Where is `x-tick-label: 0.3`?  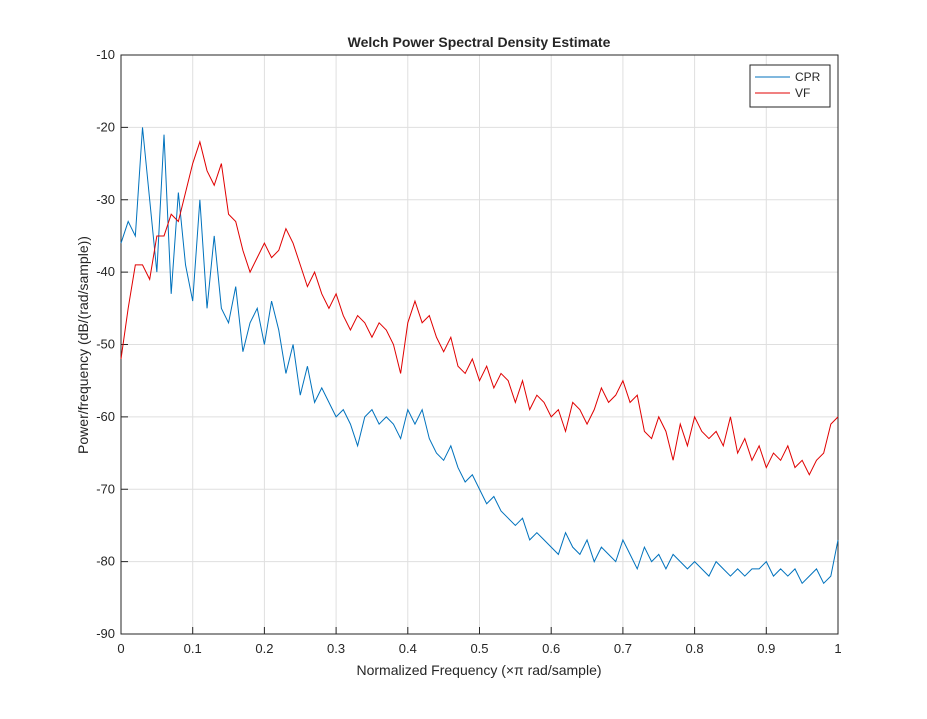
x-tick-label: 0.3 is located at coordinates (336, 648).